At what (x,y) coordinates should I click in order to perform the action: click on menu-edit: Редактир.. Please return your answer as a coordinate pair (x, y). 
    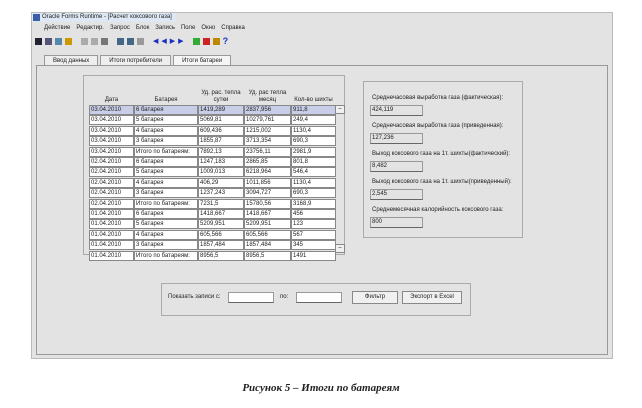
    Looking at the image, I should click on (90, 28).